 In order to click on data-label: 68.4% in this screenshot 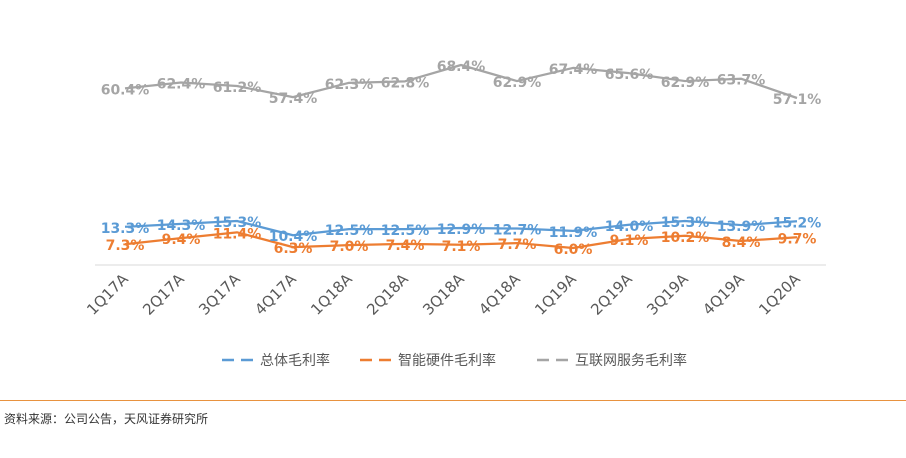, I will do `click(461, 67)`.